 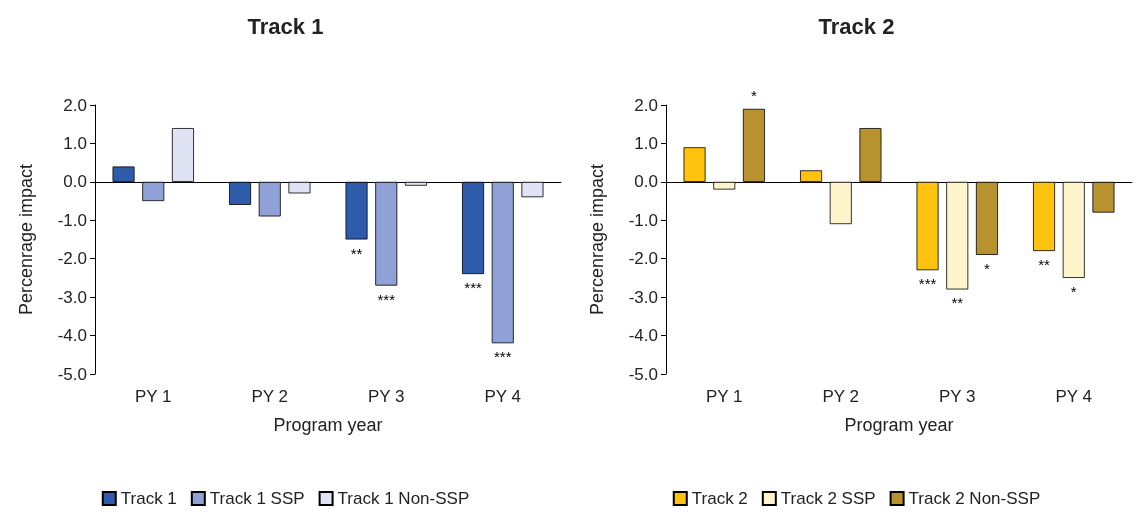 I want to click on legend-label: Track 1 SSP, so click(x=257, y=498).